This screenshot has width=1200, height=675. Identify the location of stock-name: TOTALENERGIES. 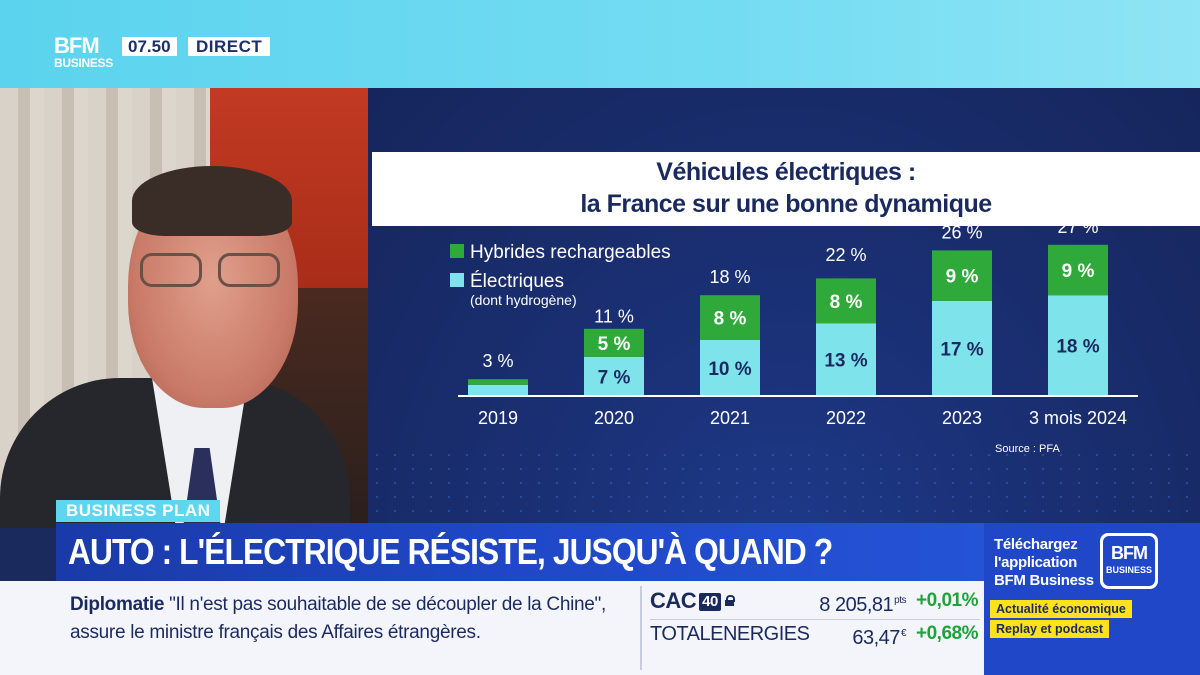
(730, 634).